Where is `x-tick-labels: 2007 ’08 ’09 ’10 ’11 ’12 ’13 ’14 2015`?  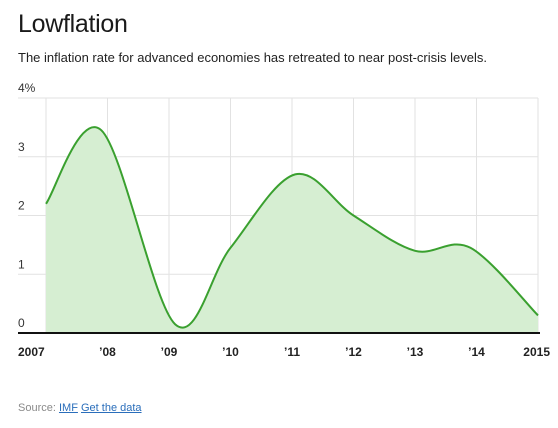
x-tick-labels: 2007 ’08 ’09 ’10 ’11 ’12 ’13 ’14 2015 is located at coordinates (284, 352).